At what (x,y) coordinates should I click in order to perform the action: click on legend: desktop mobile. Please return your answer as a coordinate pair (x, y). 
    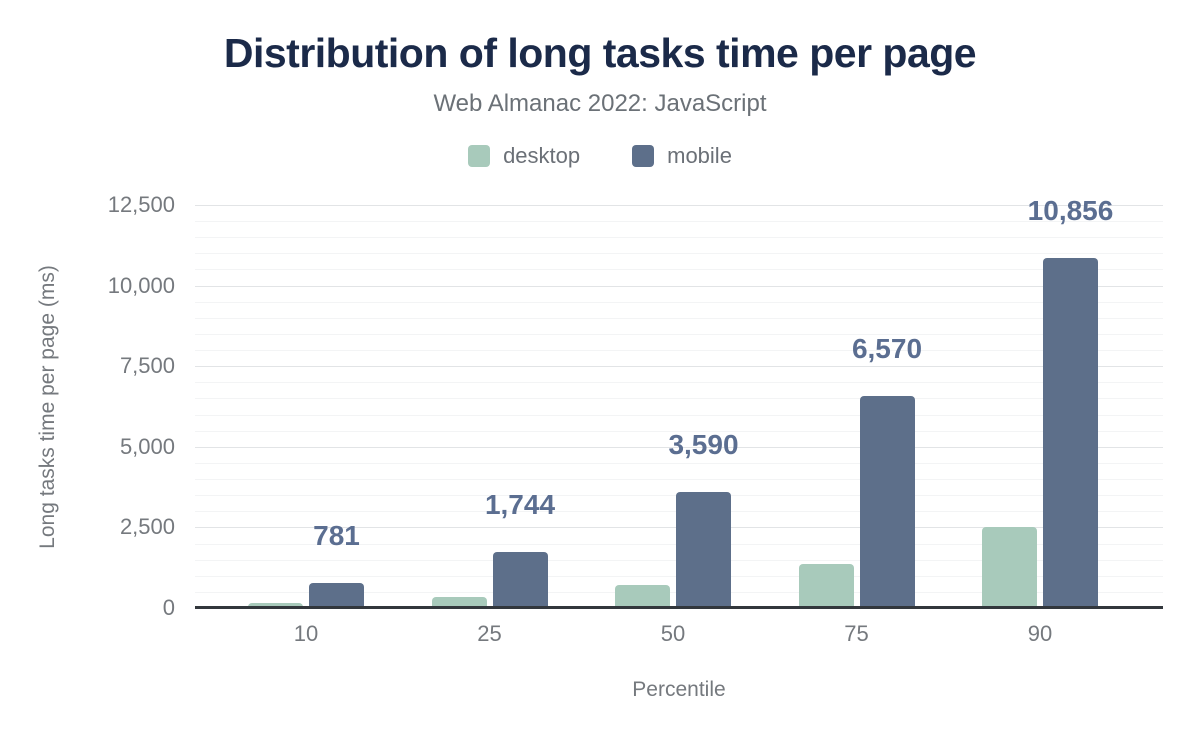
    Looking at the image, I should click on (600, 156).